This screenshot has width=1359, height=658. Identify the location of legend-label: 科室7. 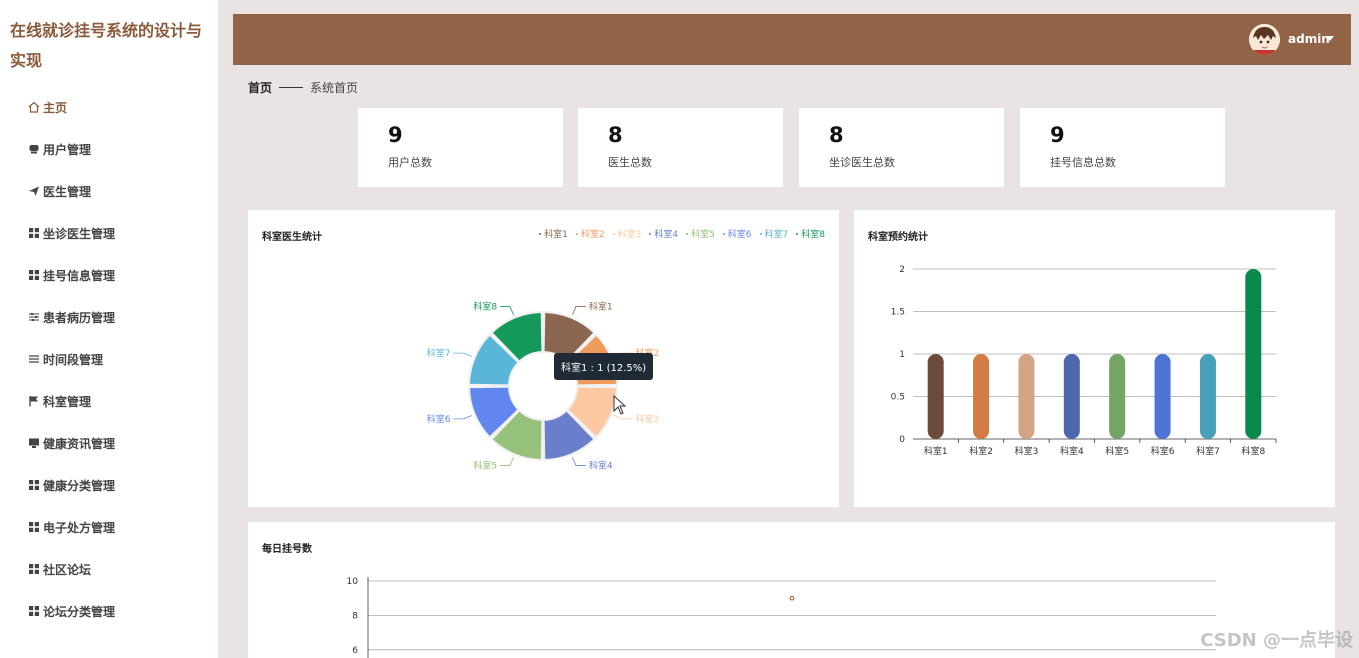
(776, 235).